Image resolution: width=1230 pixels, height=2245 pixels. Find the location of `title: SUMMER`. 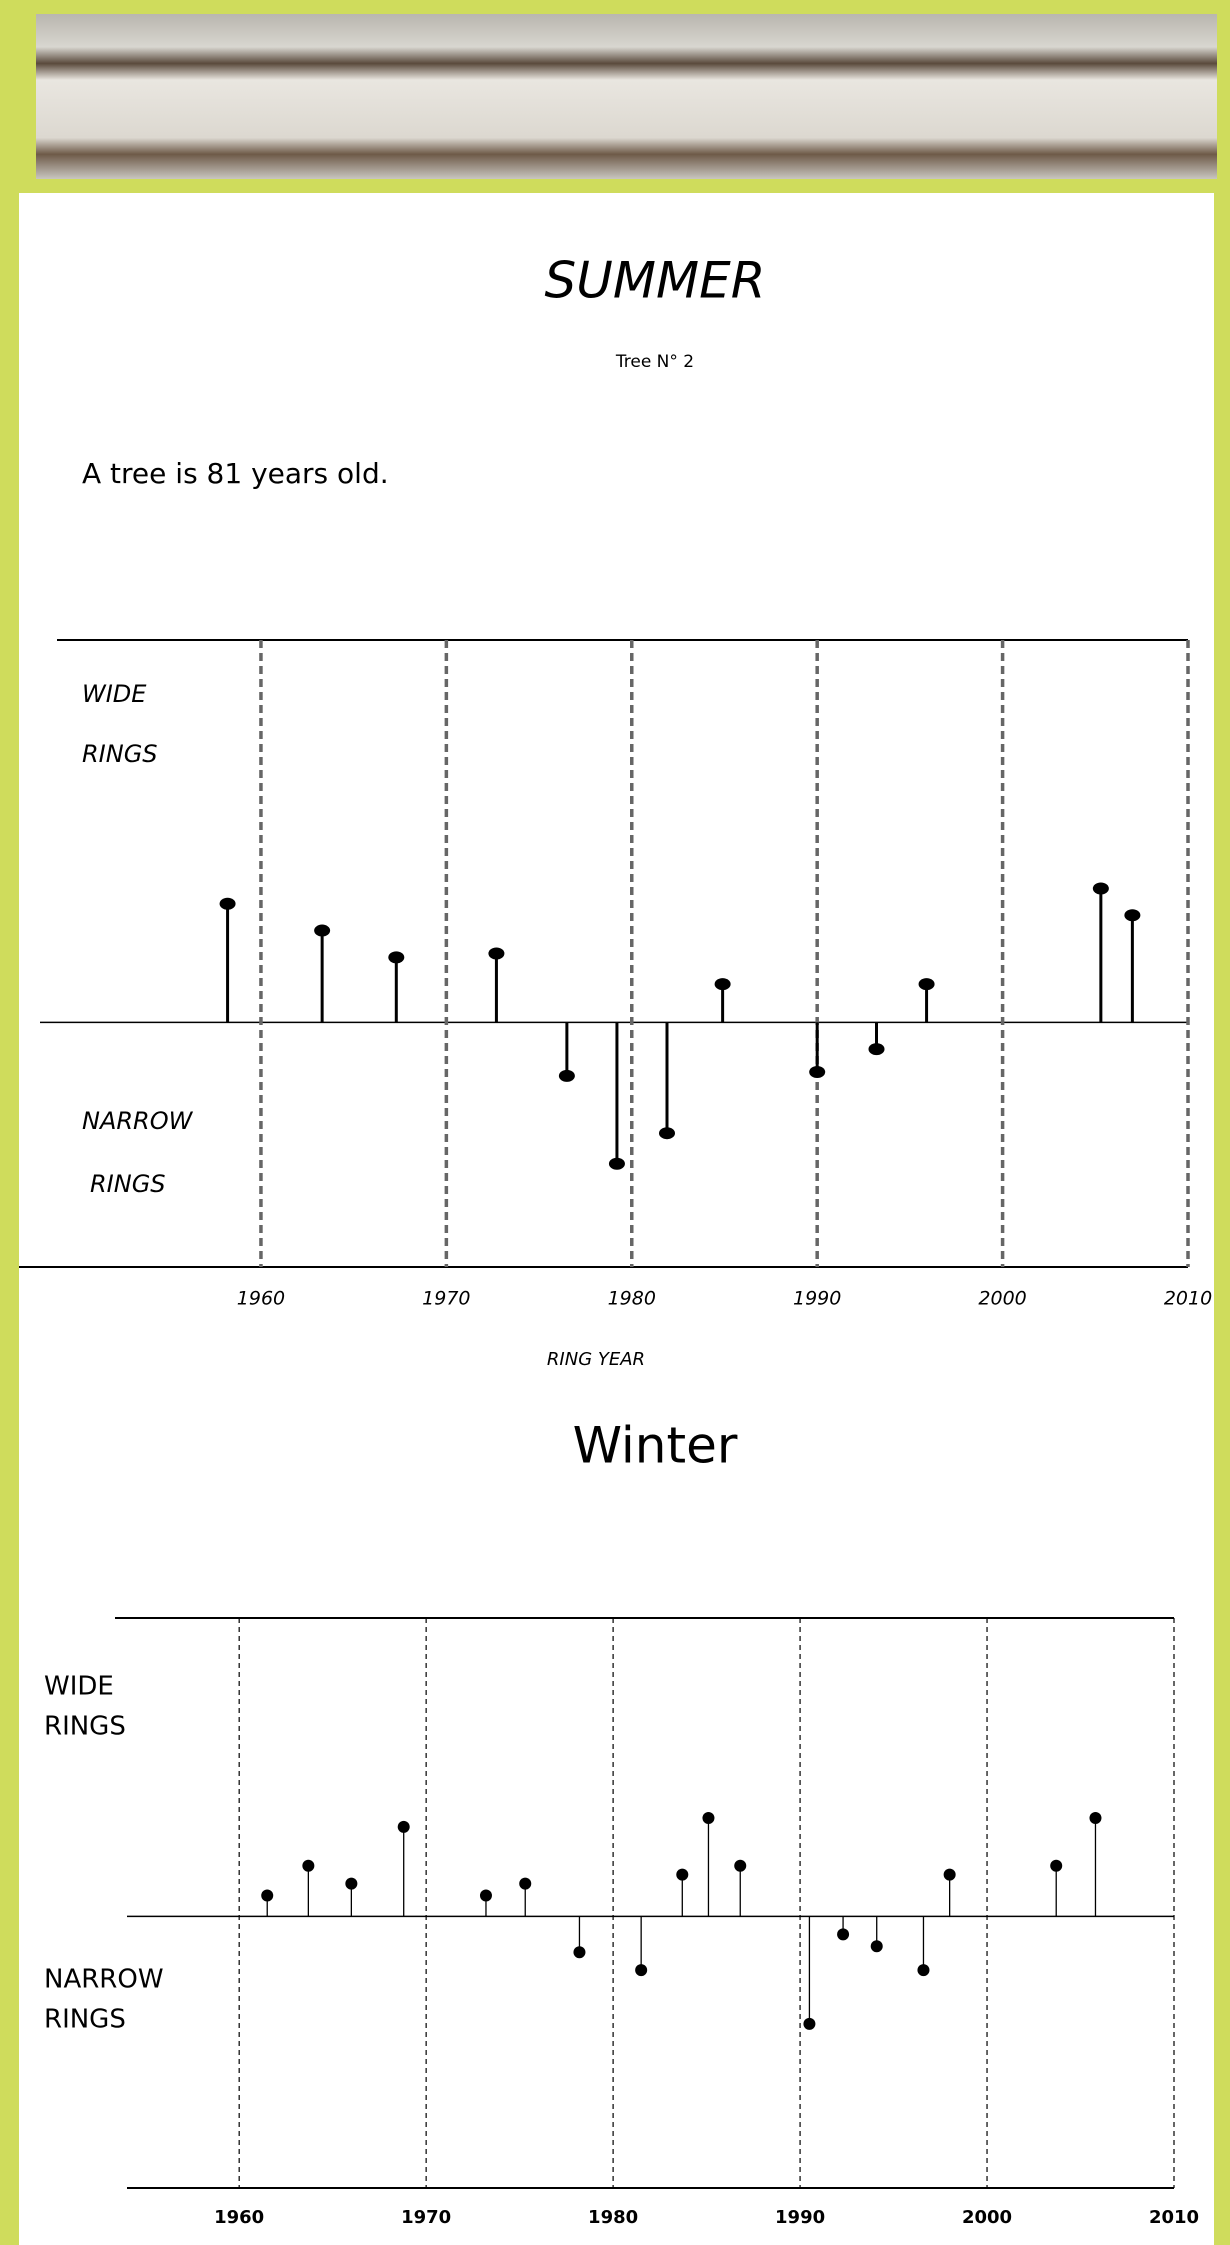

title: SUMMER is located at coordinates (655, 281).